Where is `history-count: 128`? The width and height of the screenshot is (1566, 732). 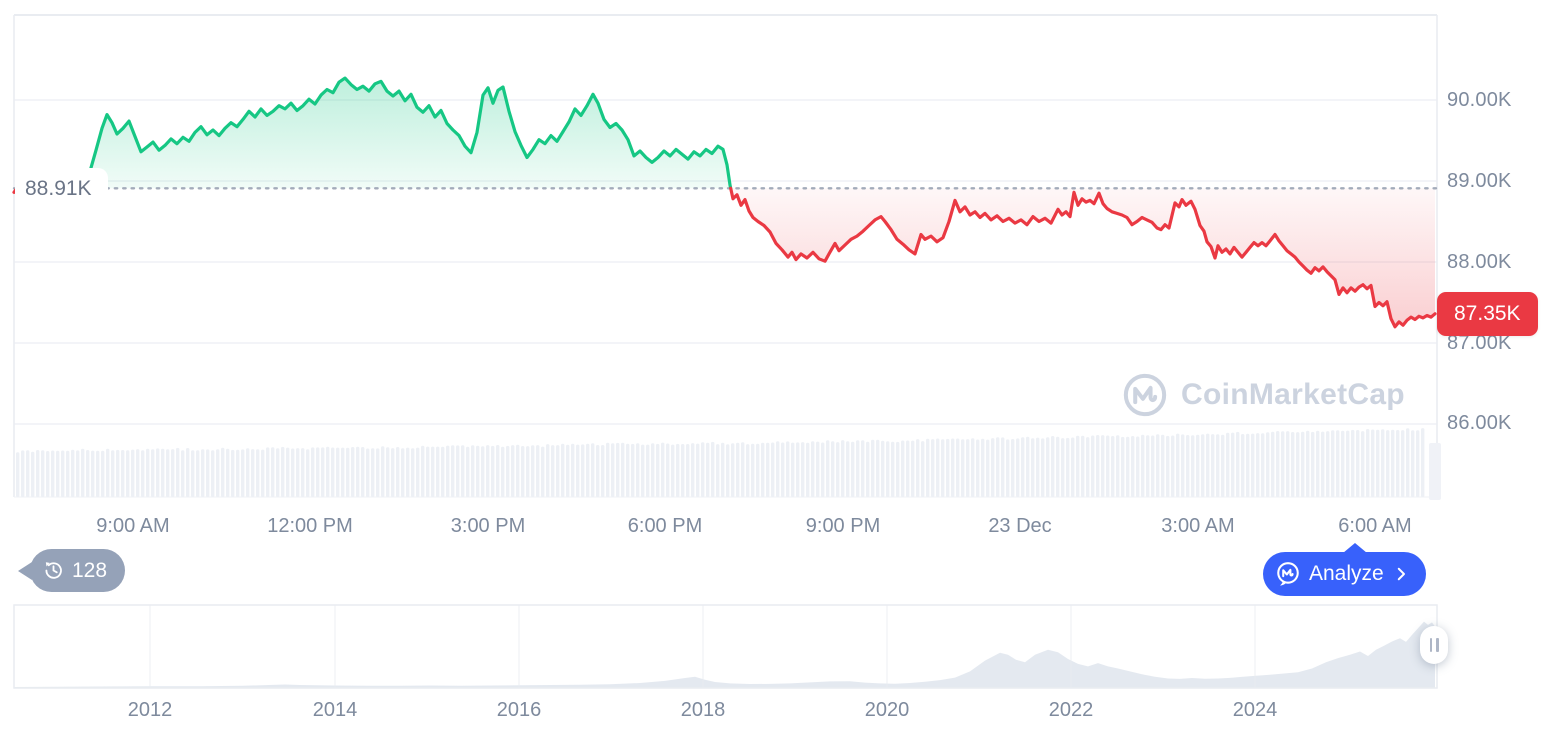 history-count: 128 is located at coordinates (90, 570).